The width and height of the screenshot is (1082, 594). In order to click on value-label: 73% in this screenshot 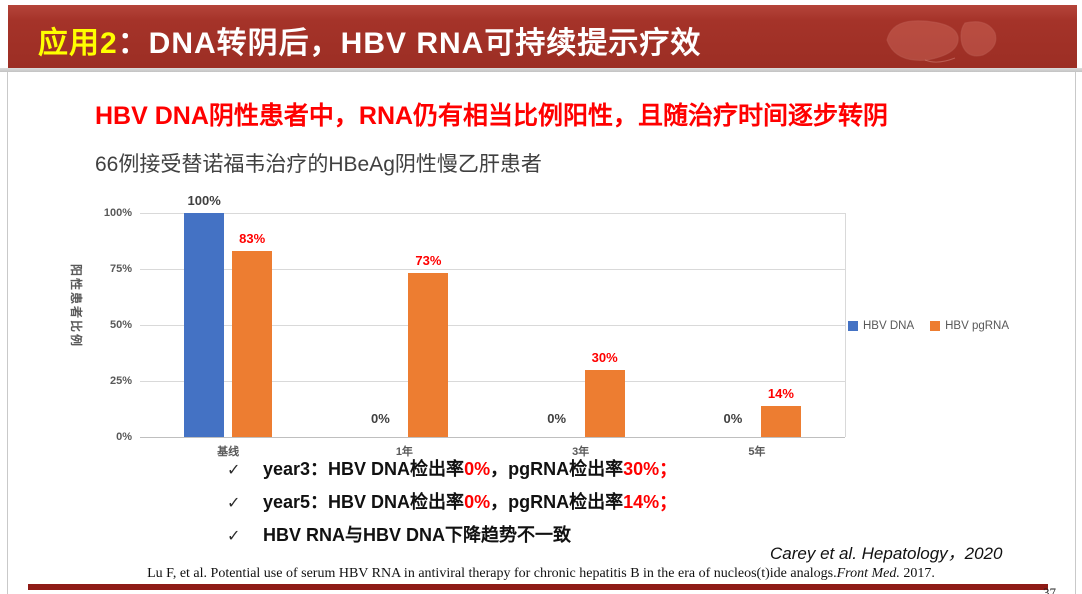, I will do `click(428, 261)`.